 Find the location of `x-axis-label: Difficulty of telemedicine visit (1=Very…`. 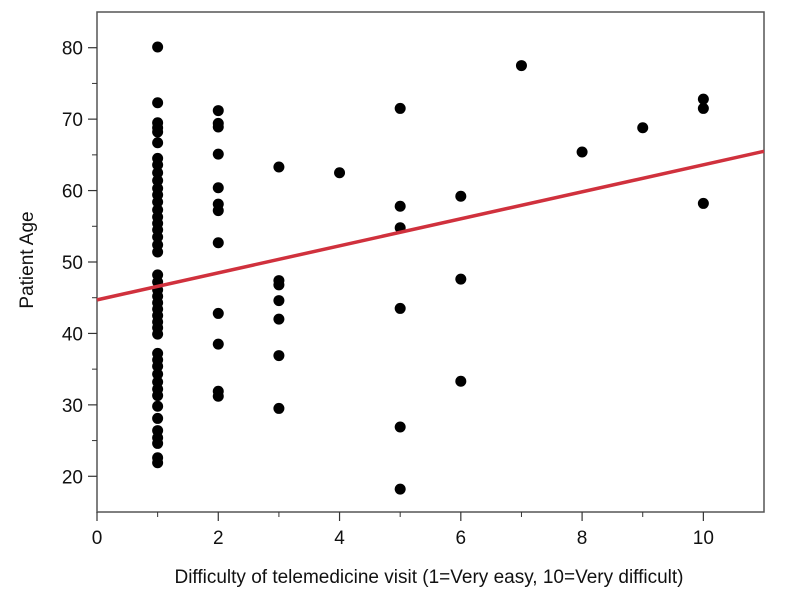

x-axis-label: Difficulty of telemedicine visit (1=Very… is located at coordinates (428, 577).